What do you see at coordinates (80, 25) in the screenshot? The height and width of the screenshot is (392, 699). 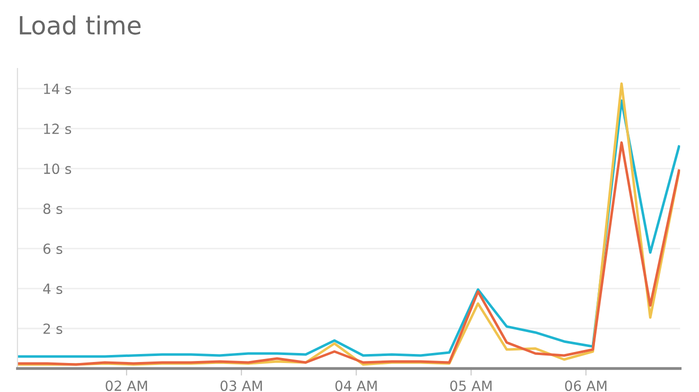 I see `chart-title: Load time` at bounding box center [80, 25].